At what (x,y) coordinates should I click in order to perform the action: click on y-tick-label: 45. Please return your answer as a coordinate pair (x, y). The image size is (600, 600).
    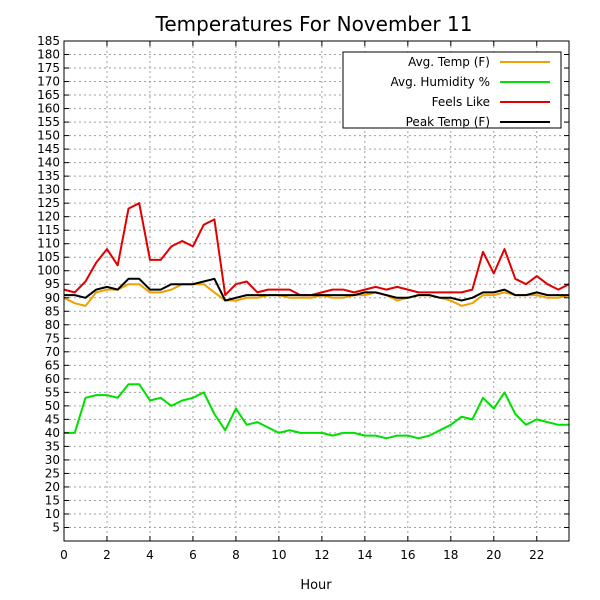
    Looking at the image, I should click on (52, 419).